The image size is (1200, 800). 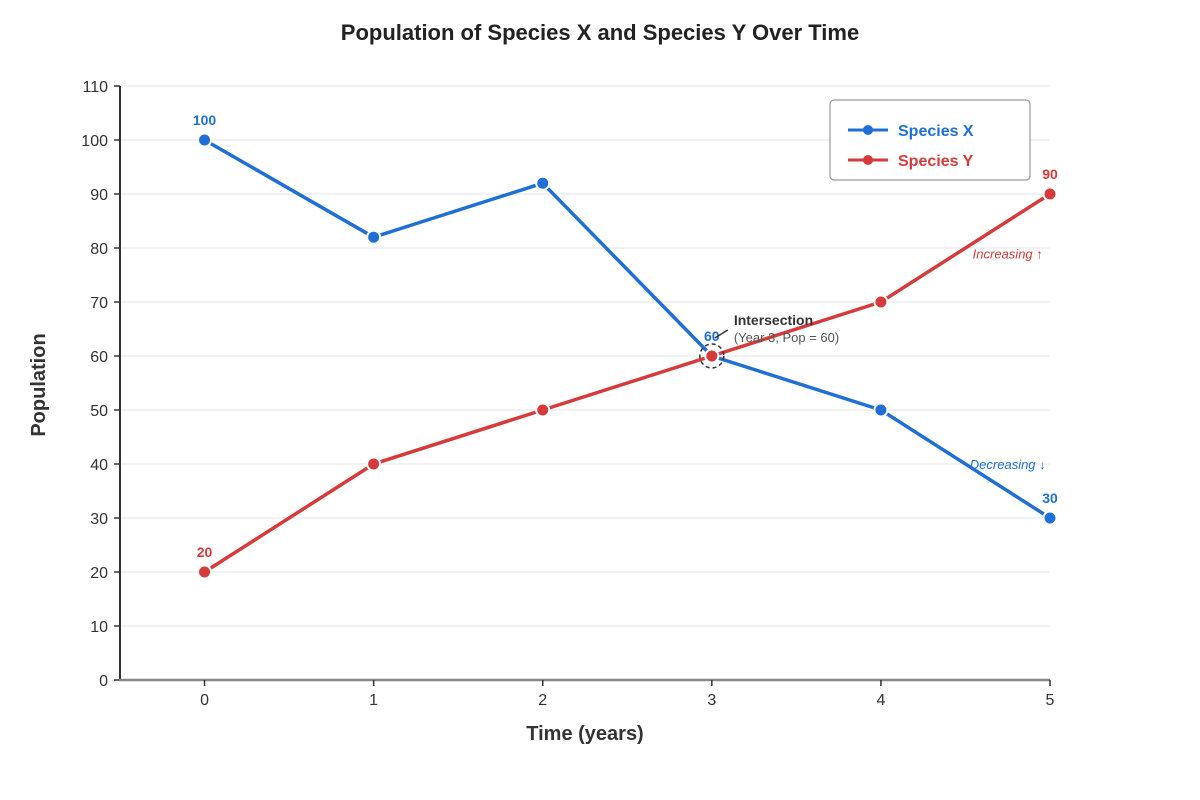 I want to click on intersection-leader-line, so click(x=721, y=334).